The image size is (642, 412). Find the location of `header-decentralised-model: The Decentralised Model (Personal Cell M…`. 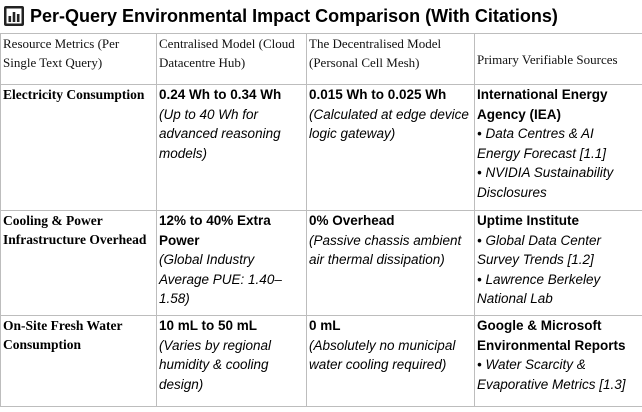

header-decentralised-model: The Decentralised Model (Personal Cell M… is located at coordinates (390, 59).